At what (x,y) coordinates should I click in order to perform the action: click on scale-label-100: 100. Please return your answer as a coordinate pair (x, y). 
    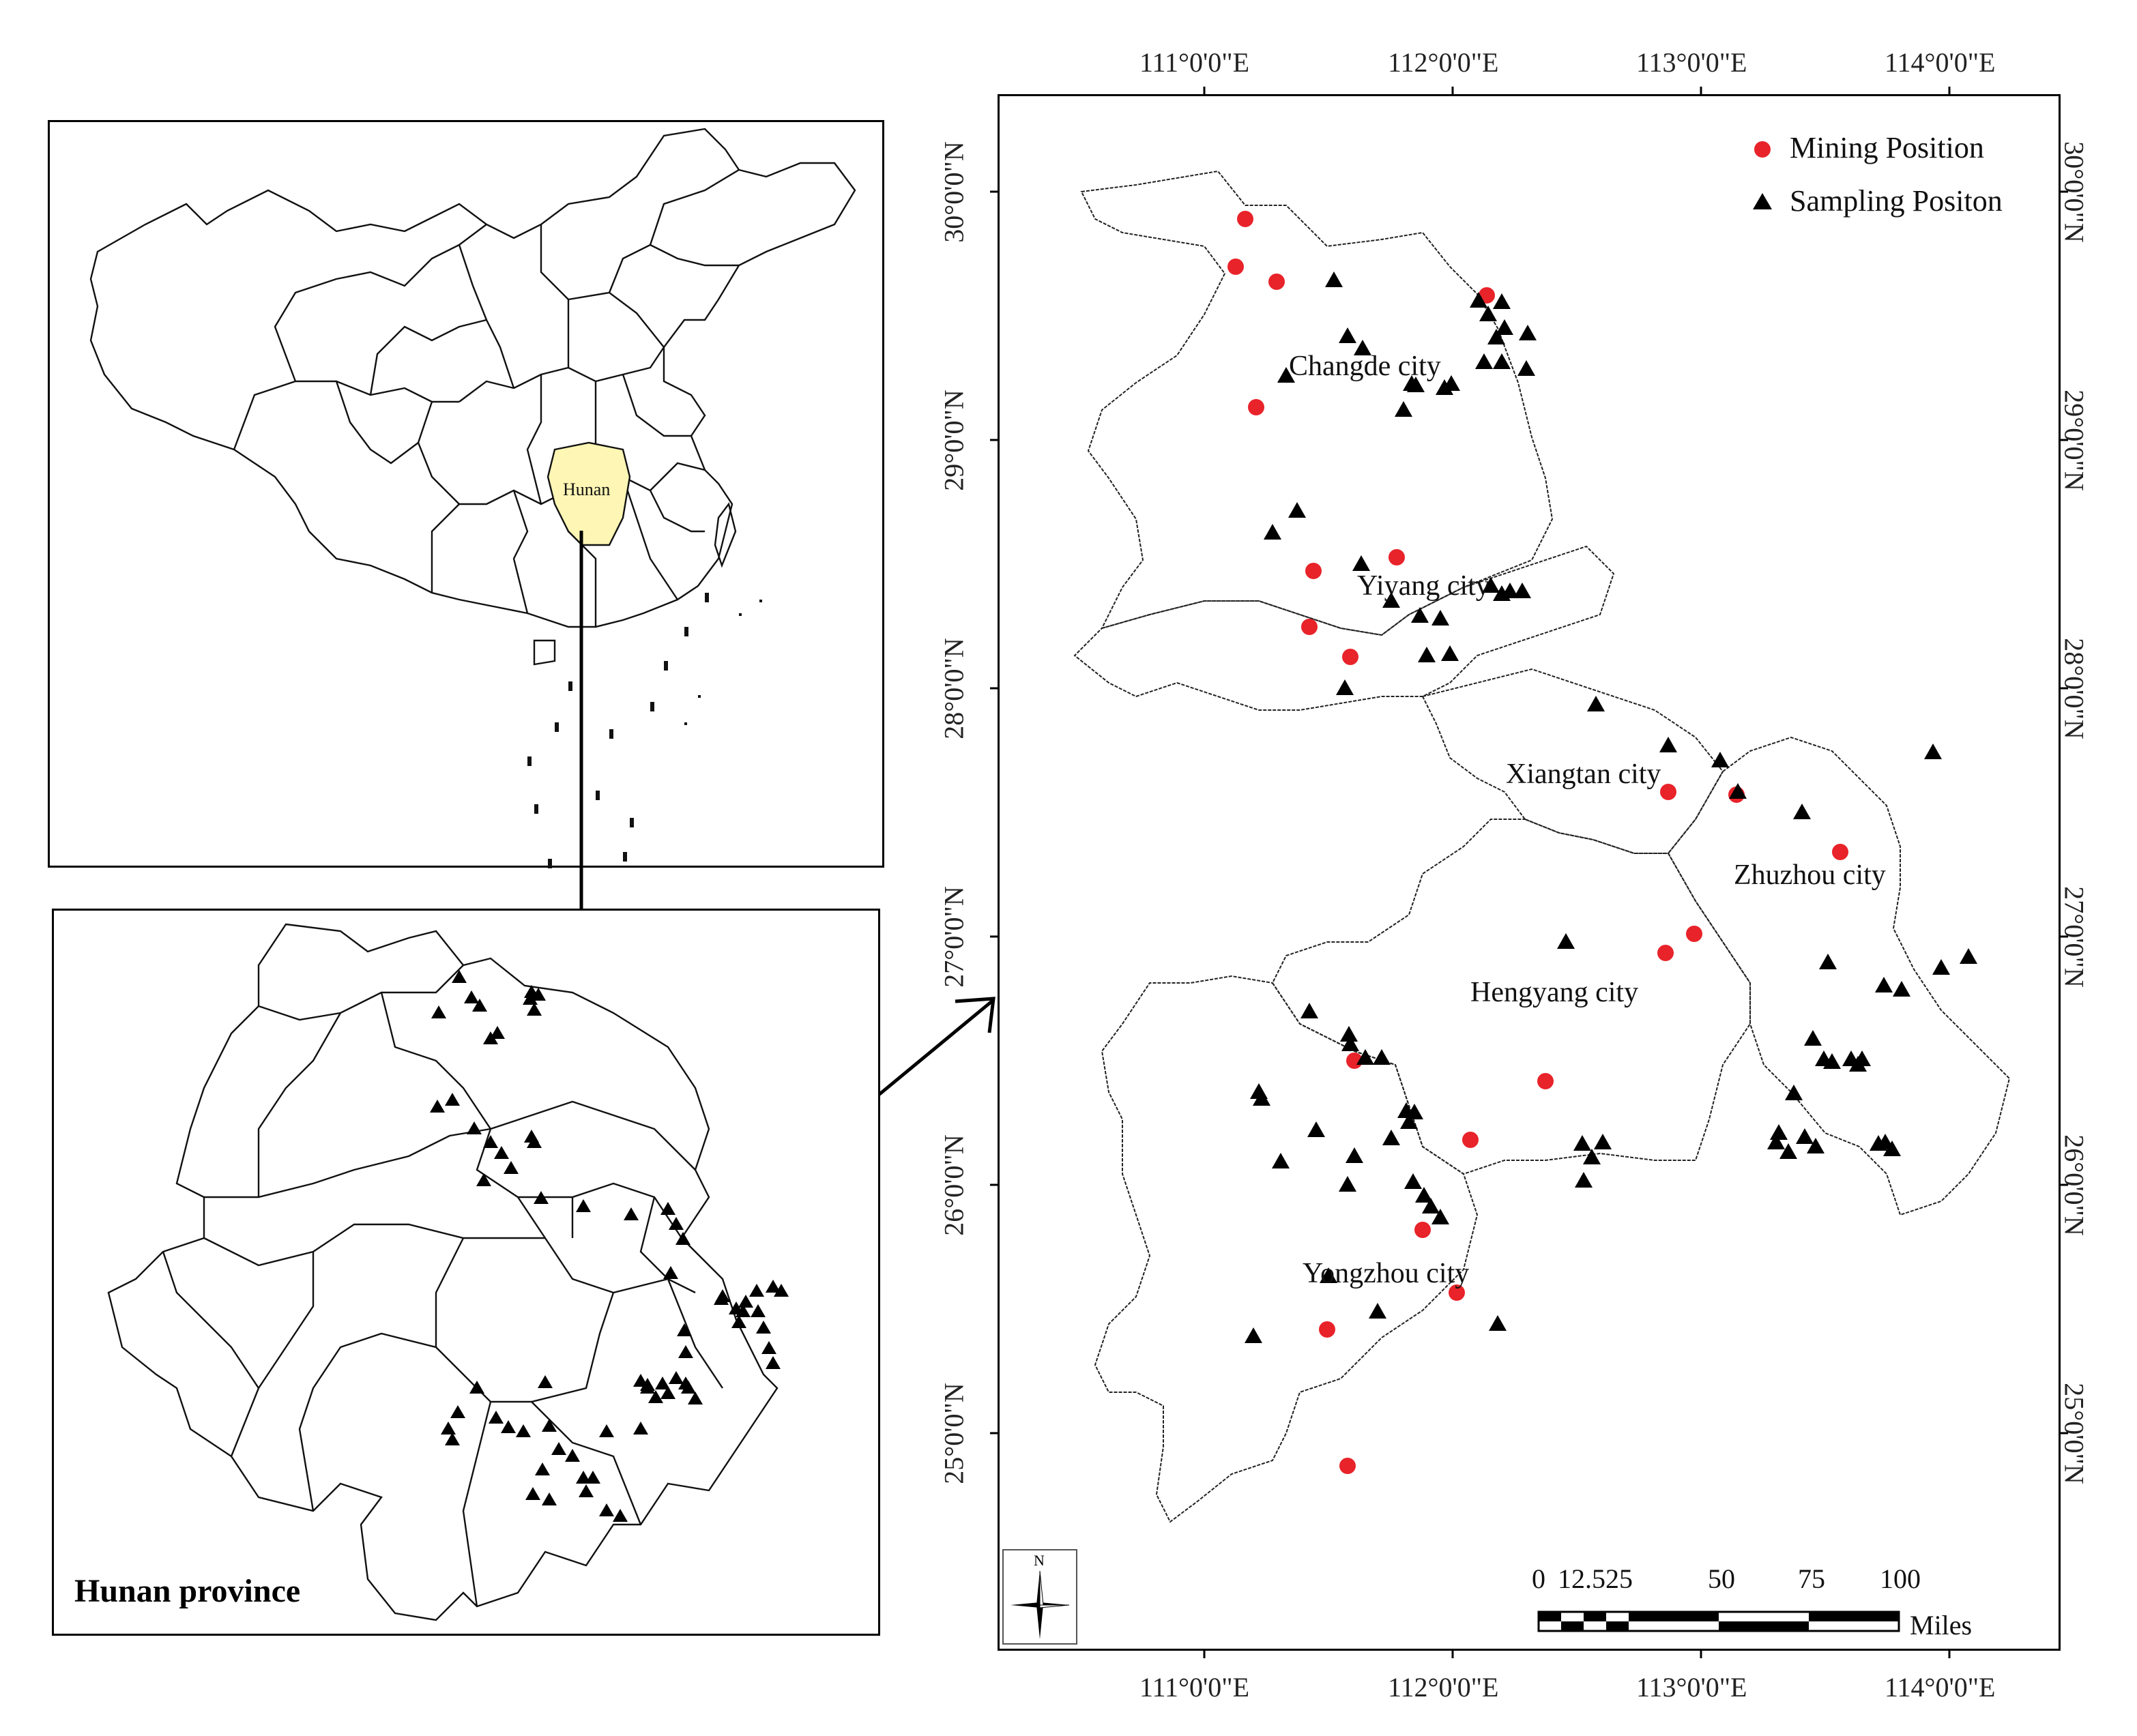
    Looking at the image, I should click on (1901, 1579).